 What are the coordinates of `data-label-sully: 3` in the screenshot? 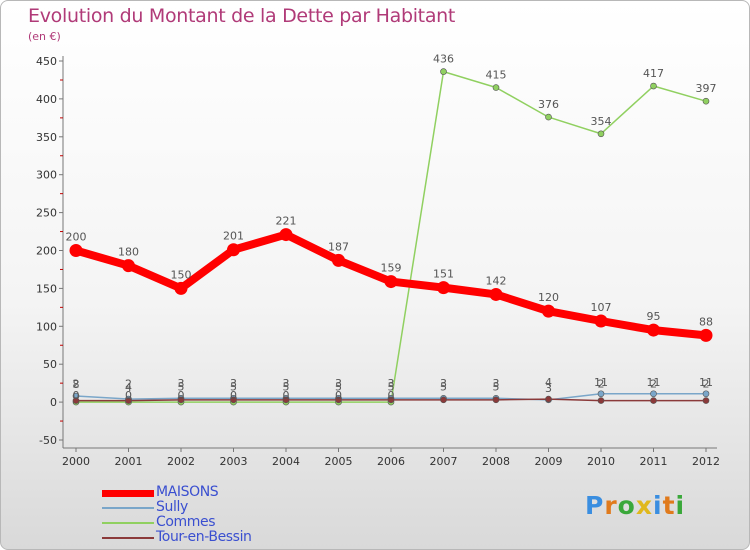 It's located at (548, 388).